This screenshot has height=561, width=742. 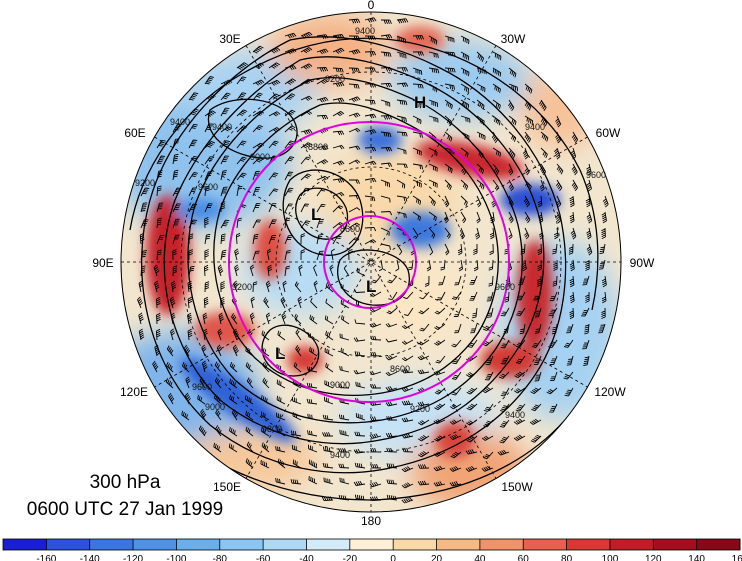 What do you see at coordinates (608, 133) in the screenshot?
I see `lon-label-60w: 60W` at bounding box center [608, 133].